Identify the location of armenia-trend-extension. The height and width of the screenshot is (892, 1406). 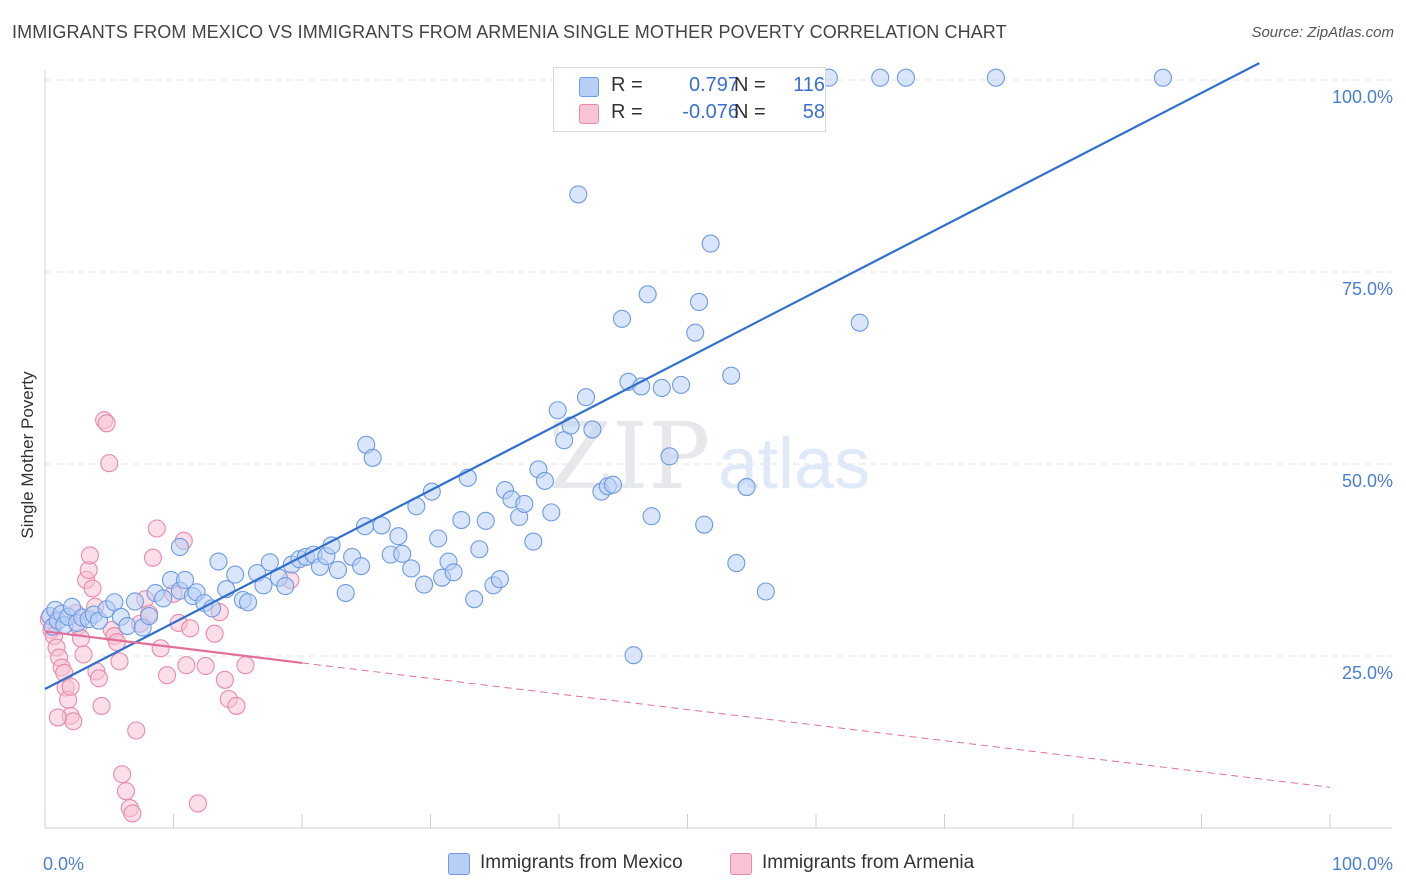
(816, 725).